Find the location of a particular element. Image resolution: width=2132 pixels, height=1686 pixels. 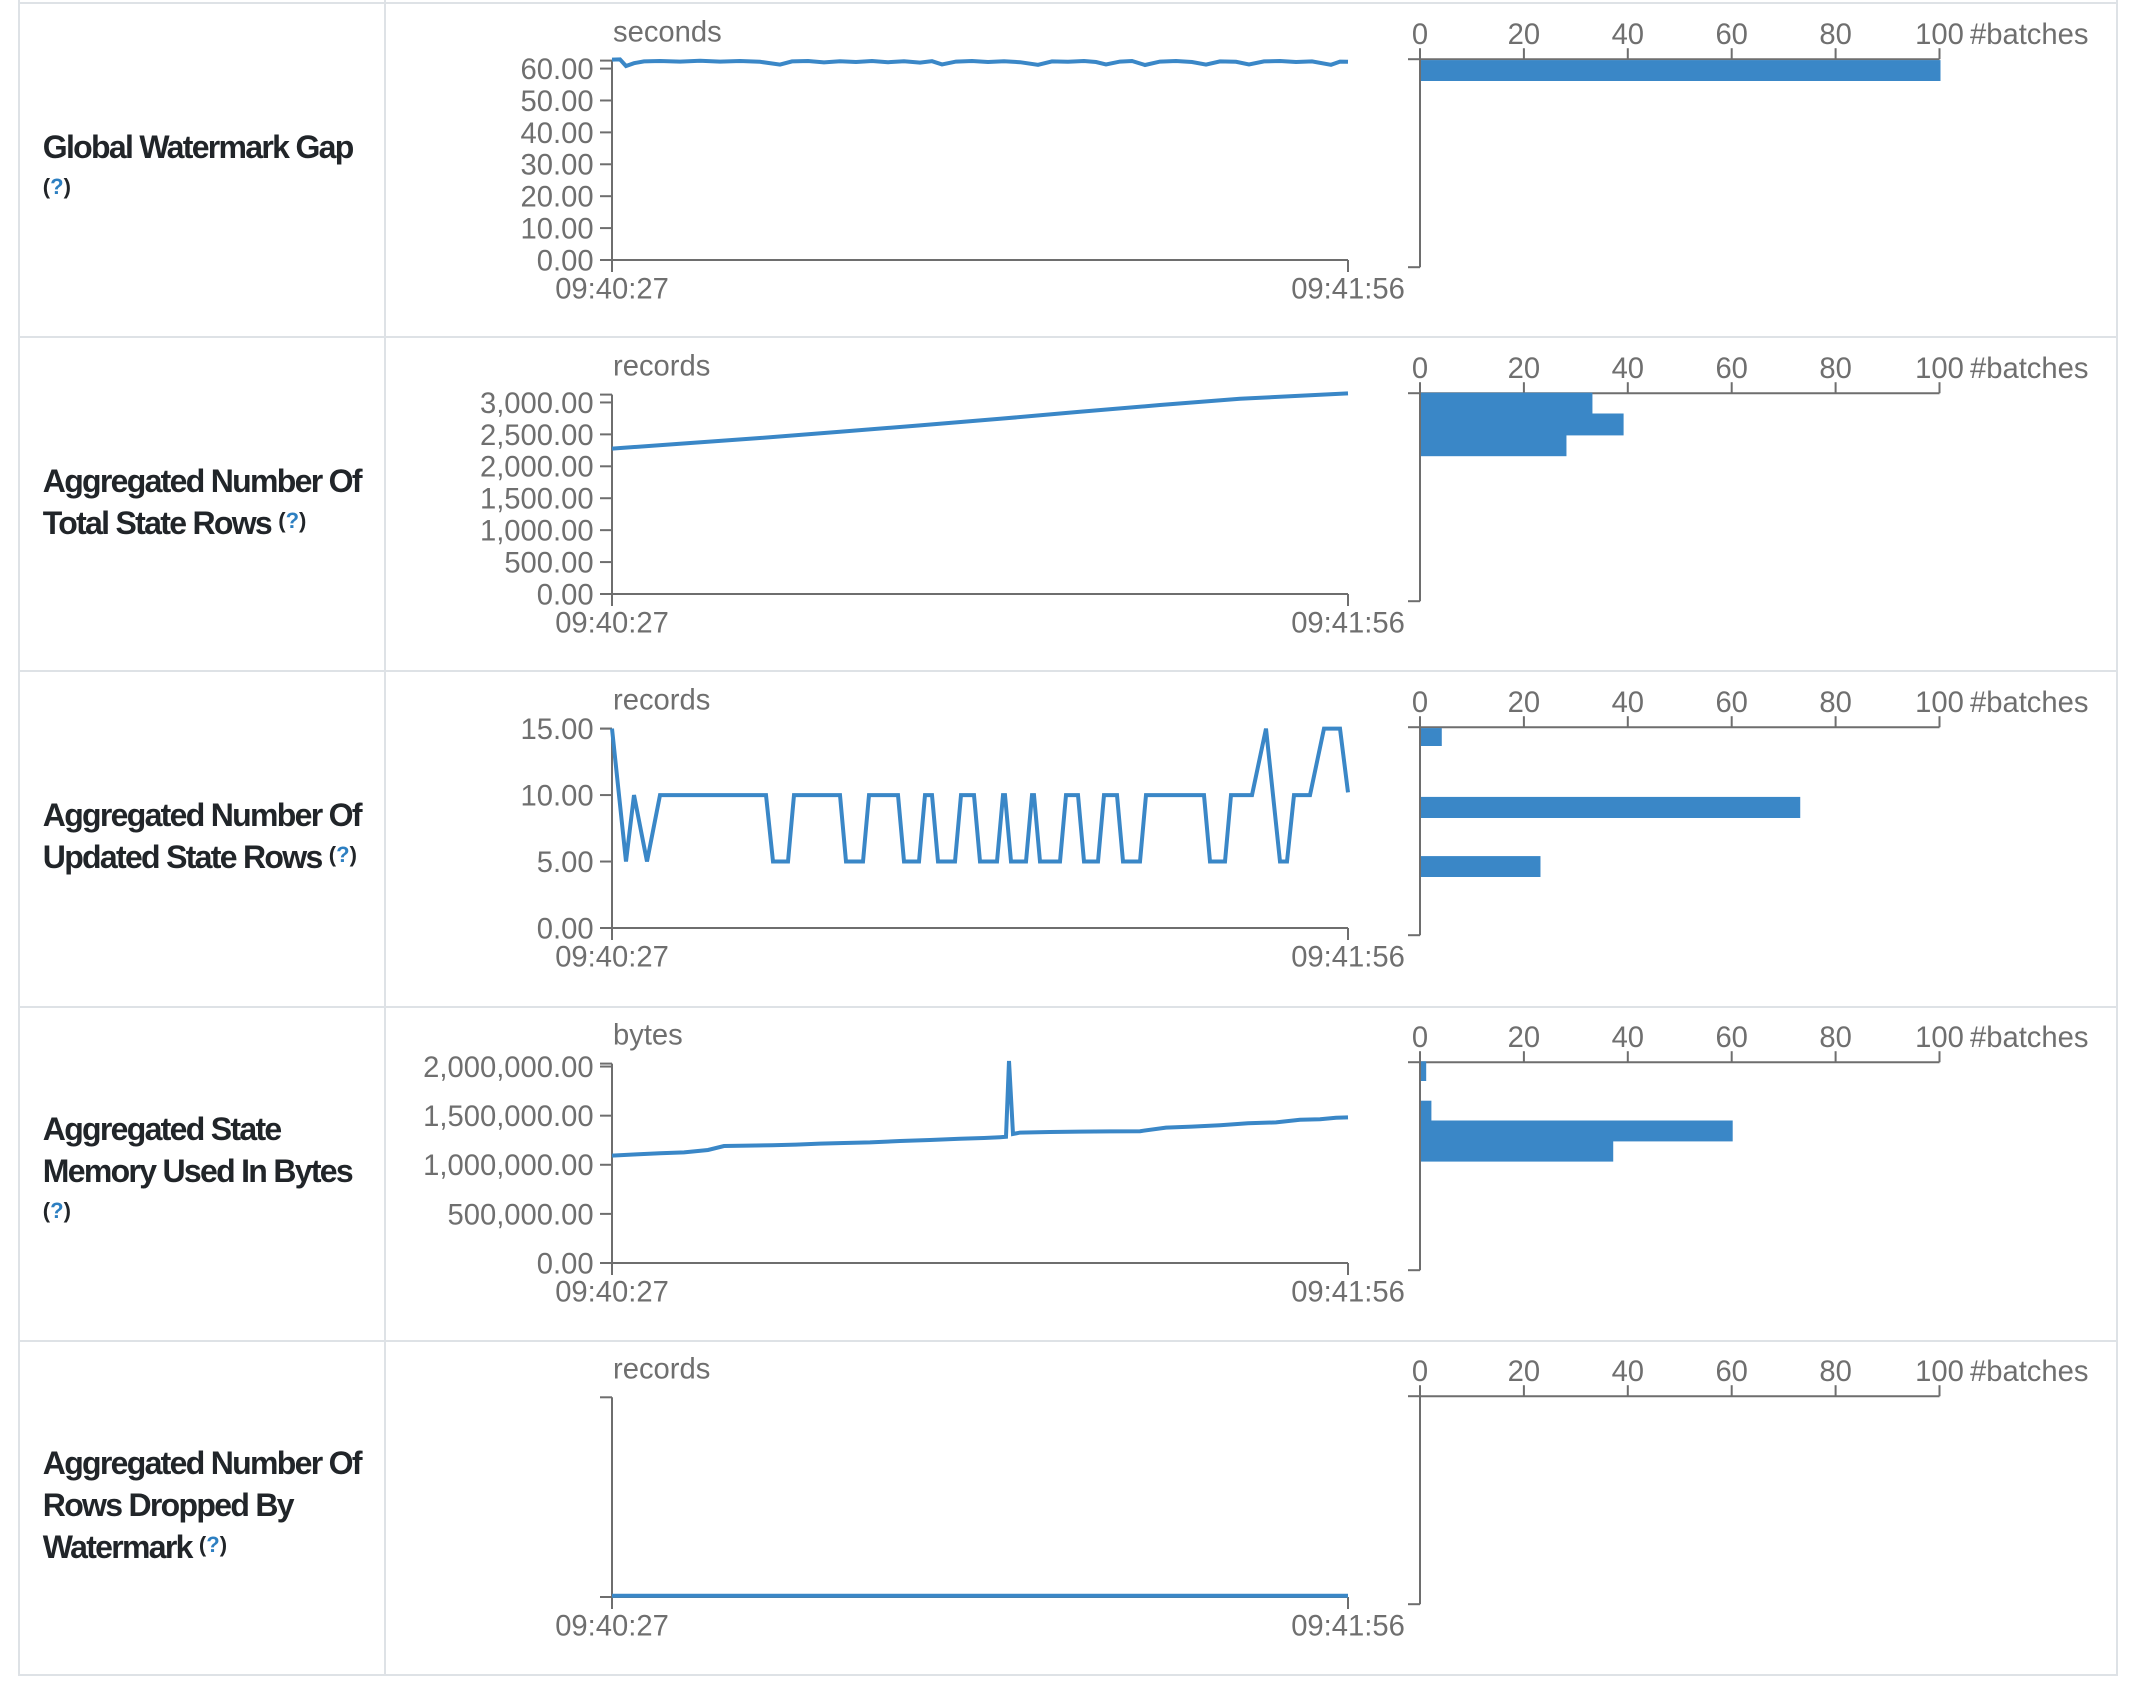

svg-text: 2,000,000.00 is located at coordinates (508, 1068).